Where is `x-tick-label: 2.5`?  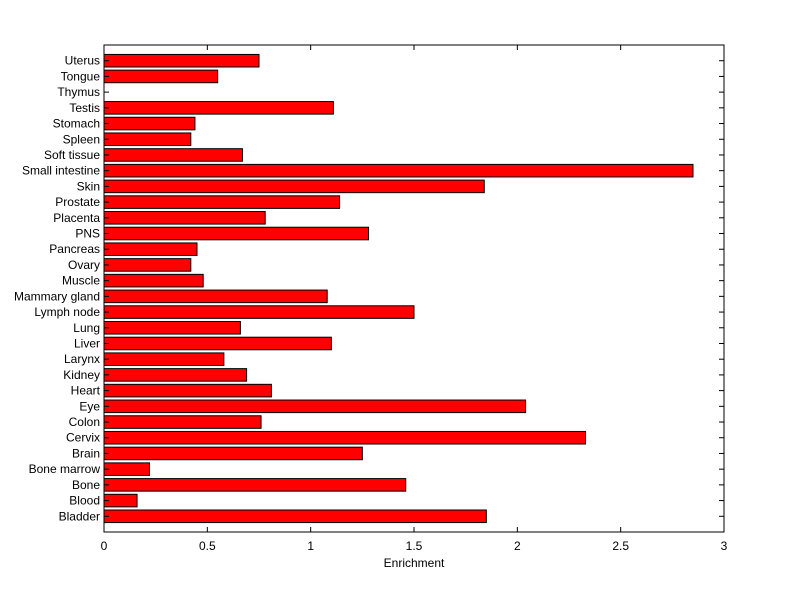 x-tick-label: 2.5 is located at coordinates (620, 546).